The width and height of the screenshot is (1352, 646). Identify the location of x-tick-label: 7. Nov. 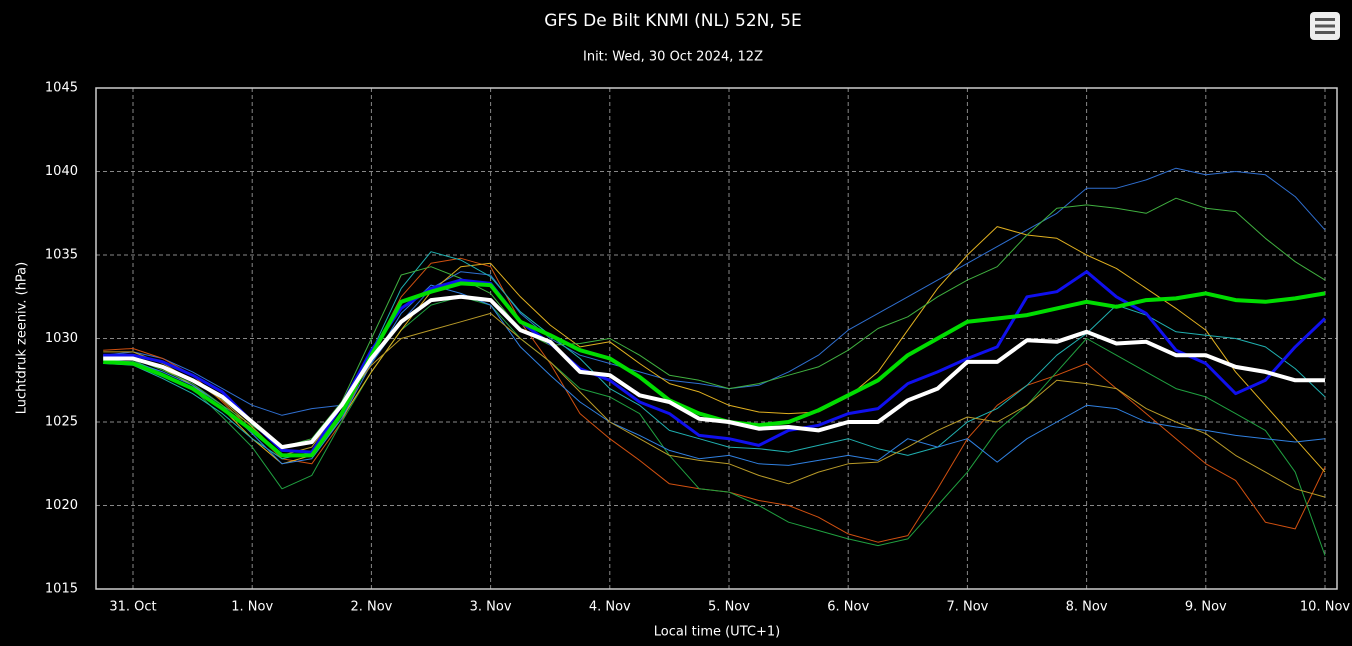
(967, 607).